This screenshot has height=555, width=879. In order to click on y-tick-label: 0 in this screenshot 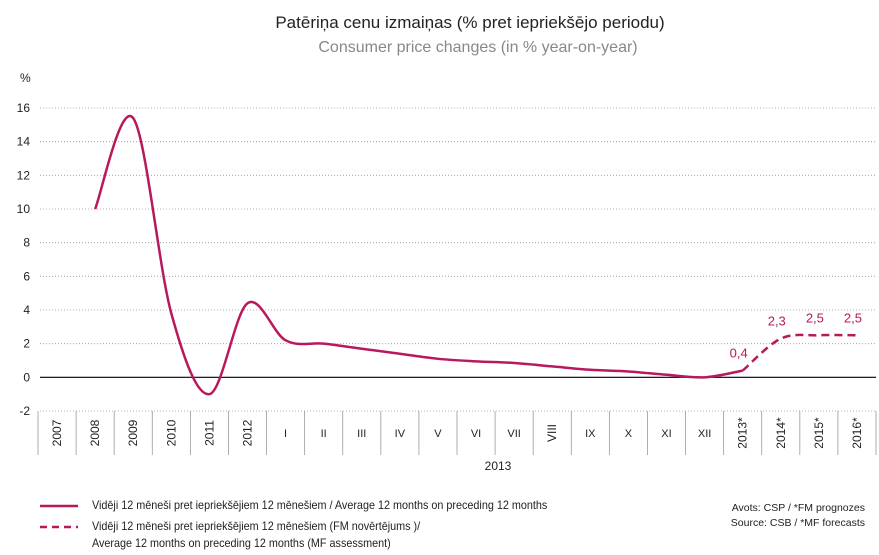, I will do `click(26, 377)`.